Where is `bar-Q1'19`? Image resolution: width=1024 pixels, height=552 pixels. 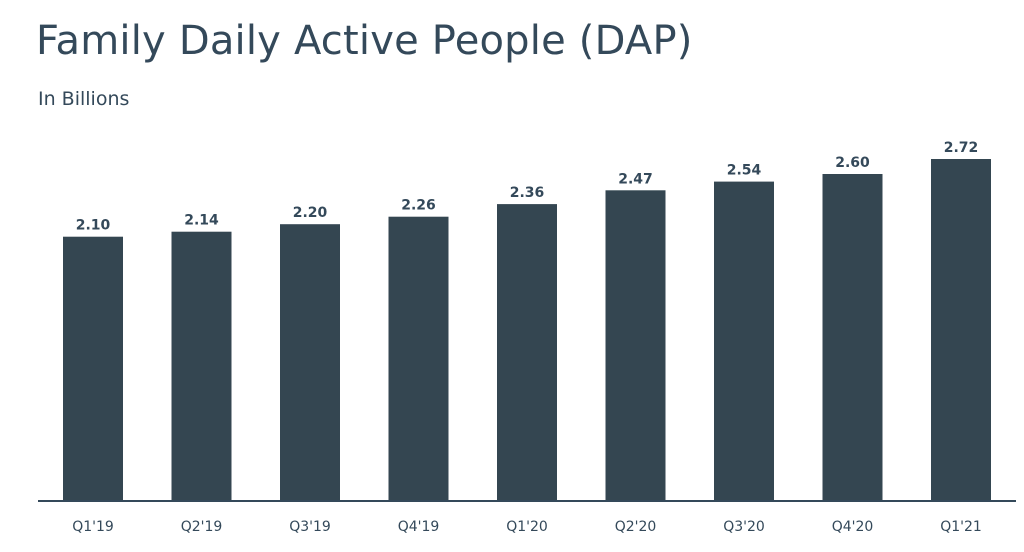
bar-Q1'19 is located at coordinates (93, 368).